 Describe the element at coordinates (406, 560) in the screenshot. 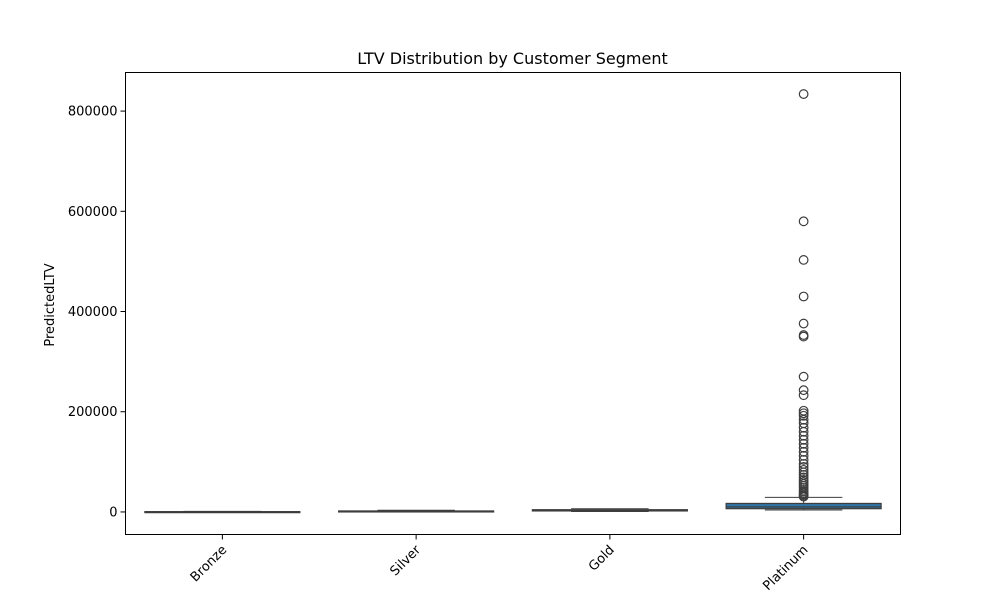

I see `x-tick-label: Silver` at that location.